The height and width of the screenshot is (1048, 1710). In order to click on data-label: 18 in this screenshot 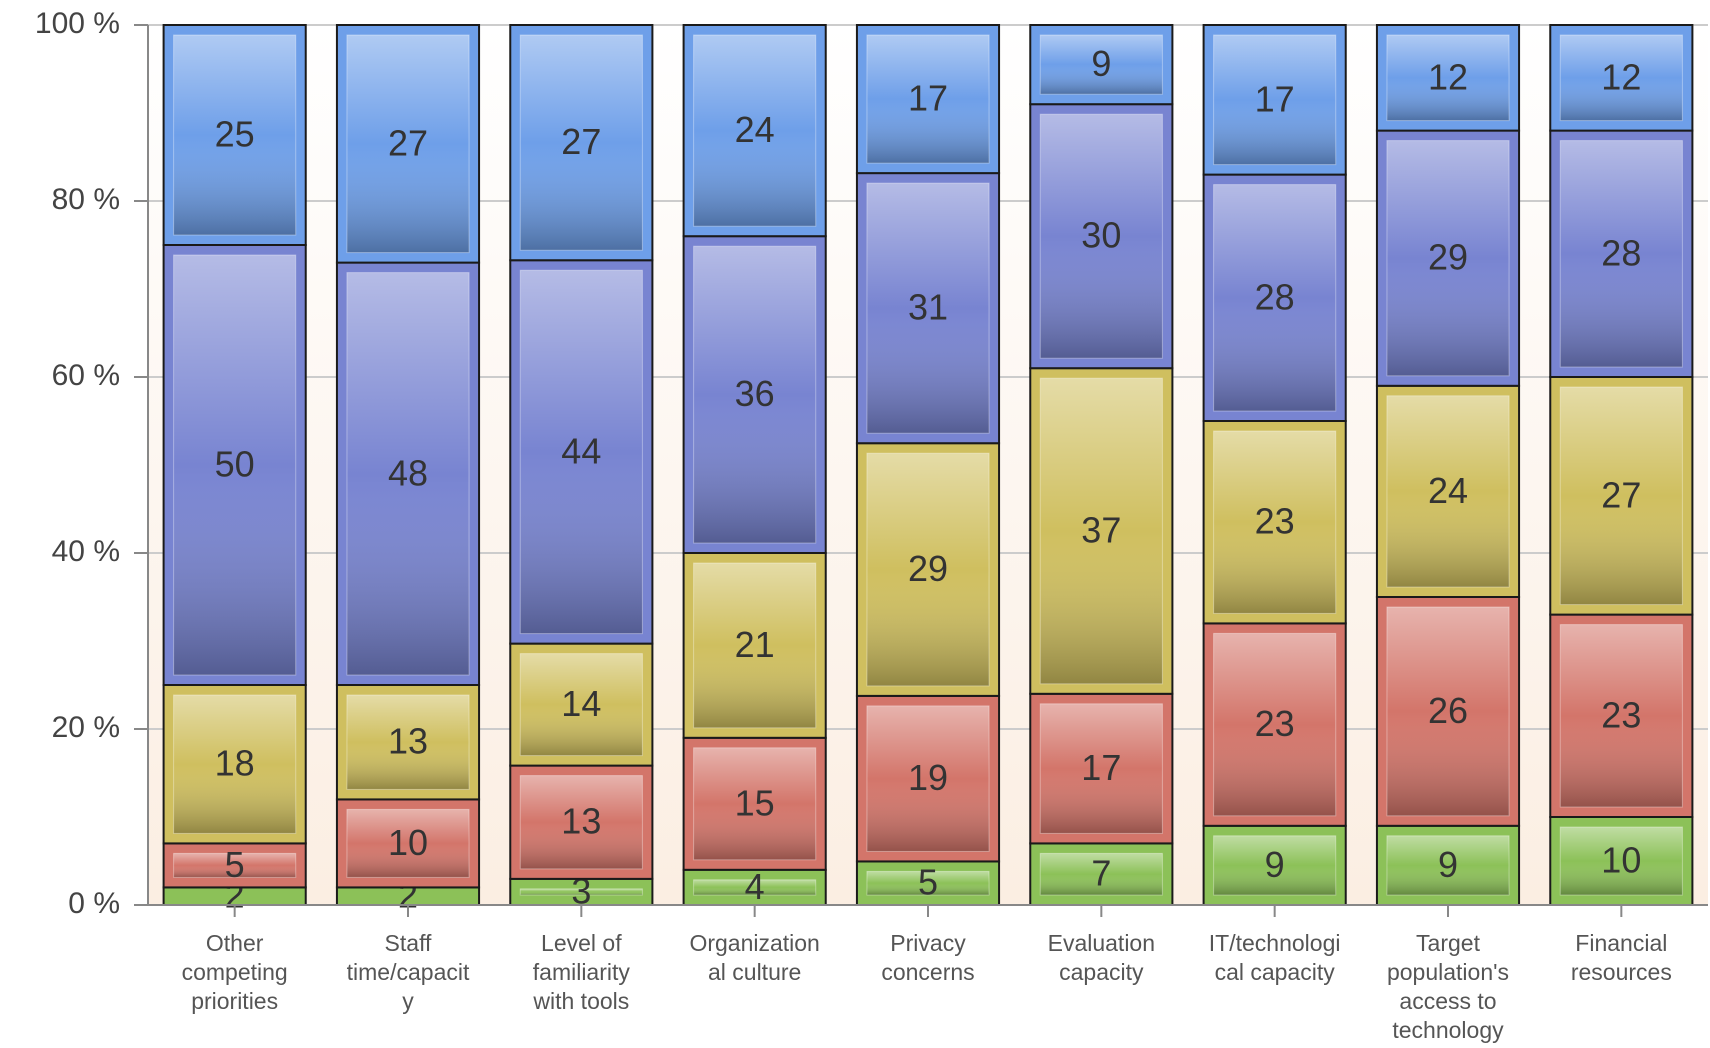, I will do `click(235, 763)`.